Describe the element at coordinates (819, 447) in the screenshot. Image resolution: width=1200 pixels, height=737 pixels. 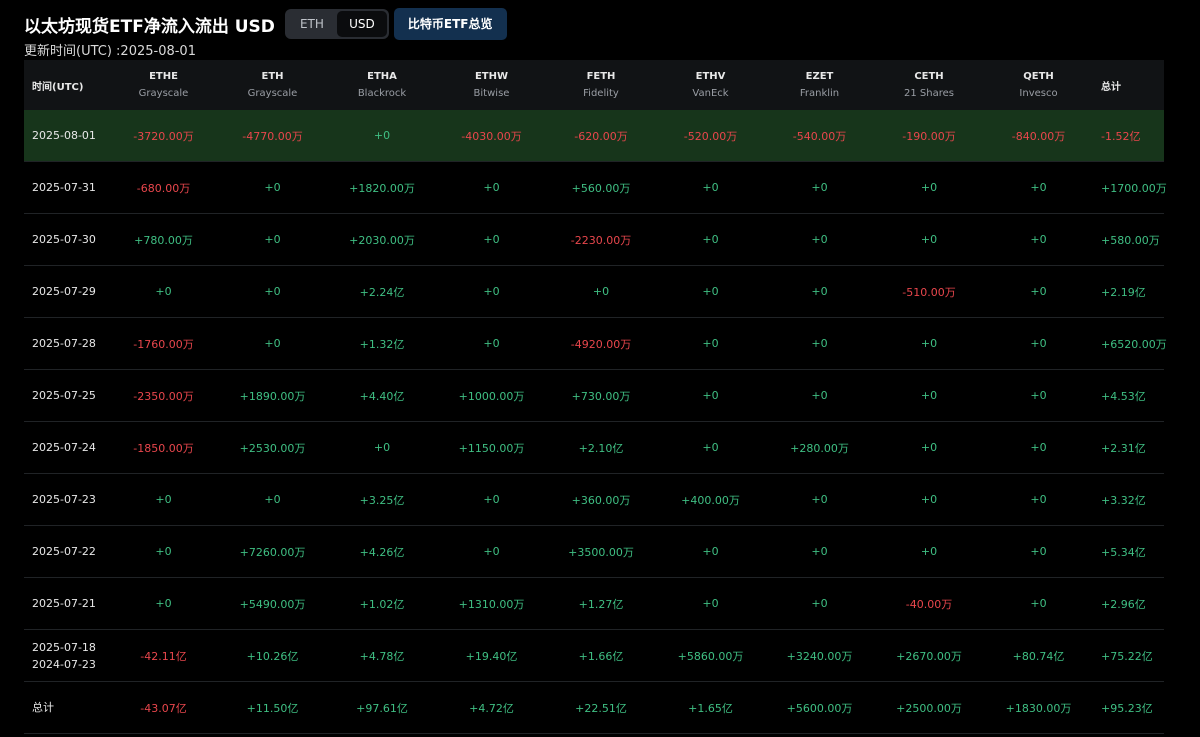
I see `flow-cell: +280.00万` at that location.